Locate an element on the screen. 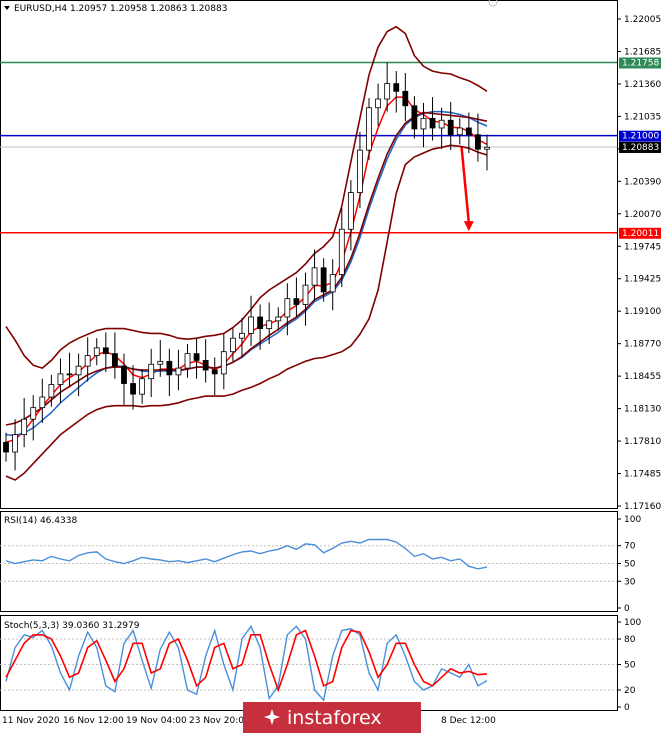 This screenshot has height=737, width=665. level-label: 1.21758 is located at coordinates (640, 63).